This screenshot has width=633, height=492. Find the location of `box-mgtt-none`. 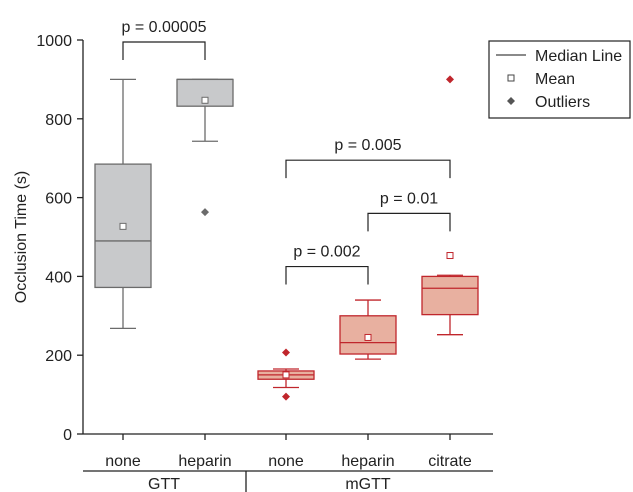

box-mgtt-none is located at coordinates (286, 374).